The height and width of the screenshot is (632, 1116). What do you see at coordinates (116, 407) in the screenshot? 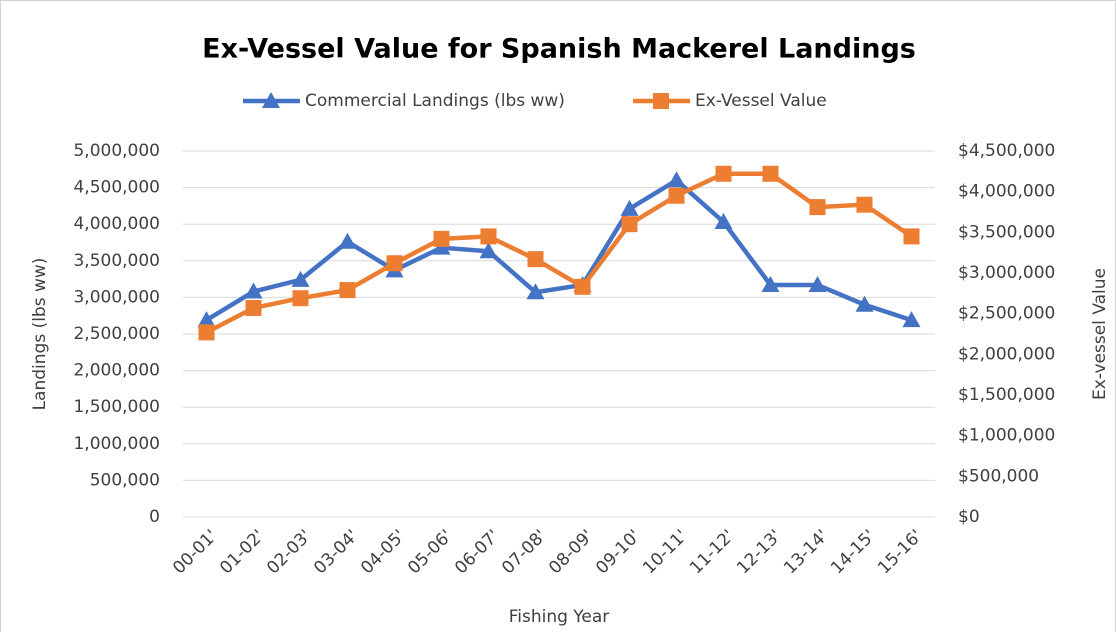
I see `y-tick-label: 1,500,000` at bounding box center [116, 407].